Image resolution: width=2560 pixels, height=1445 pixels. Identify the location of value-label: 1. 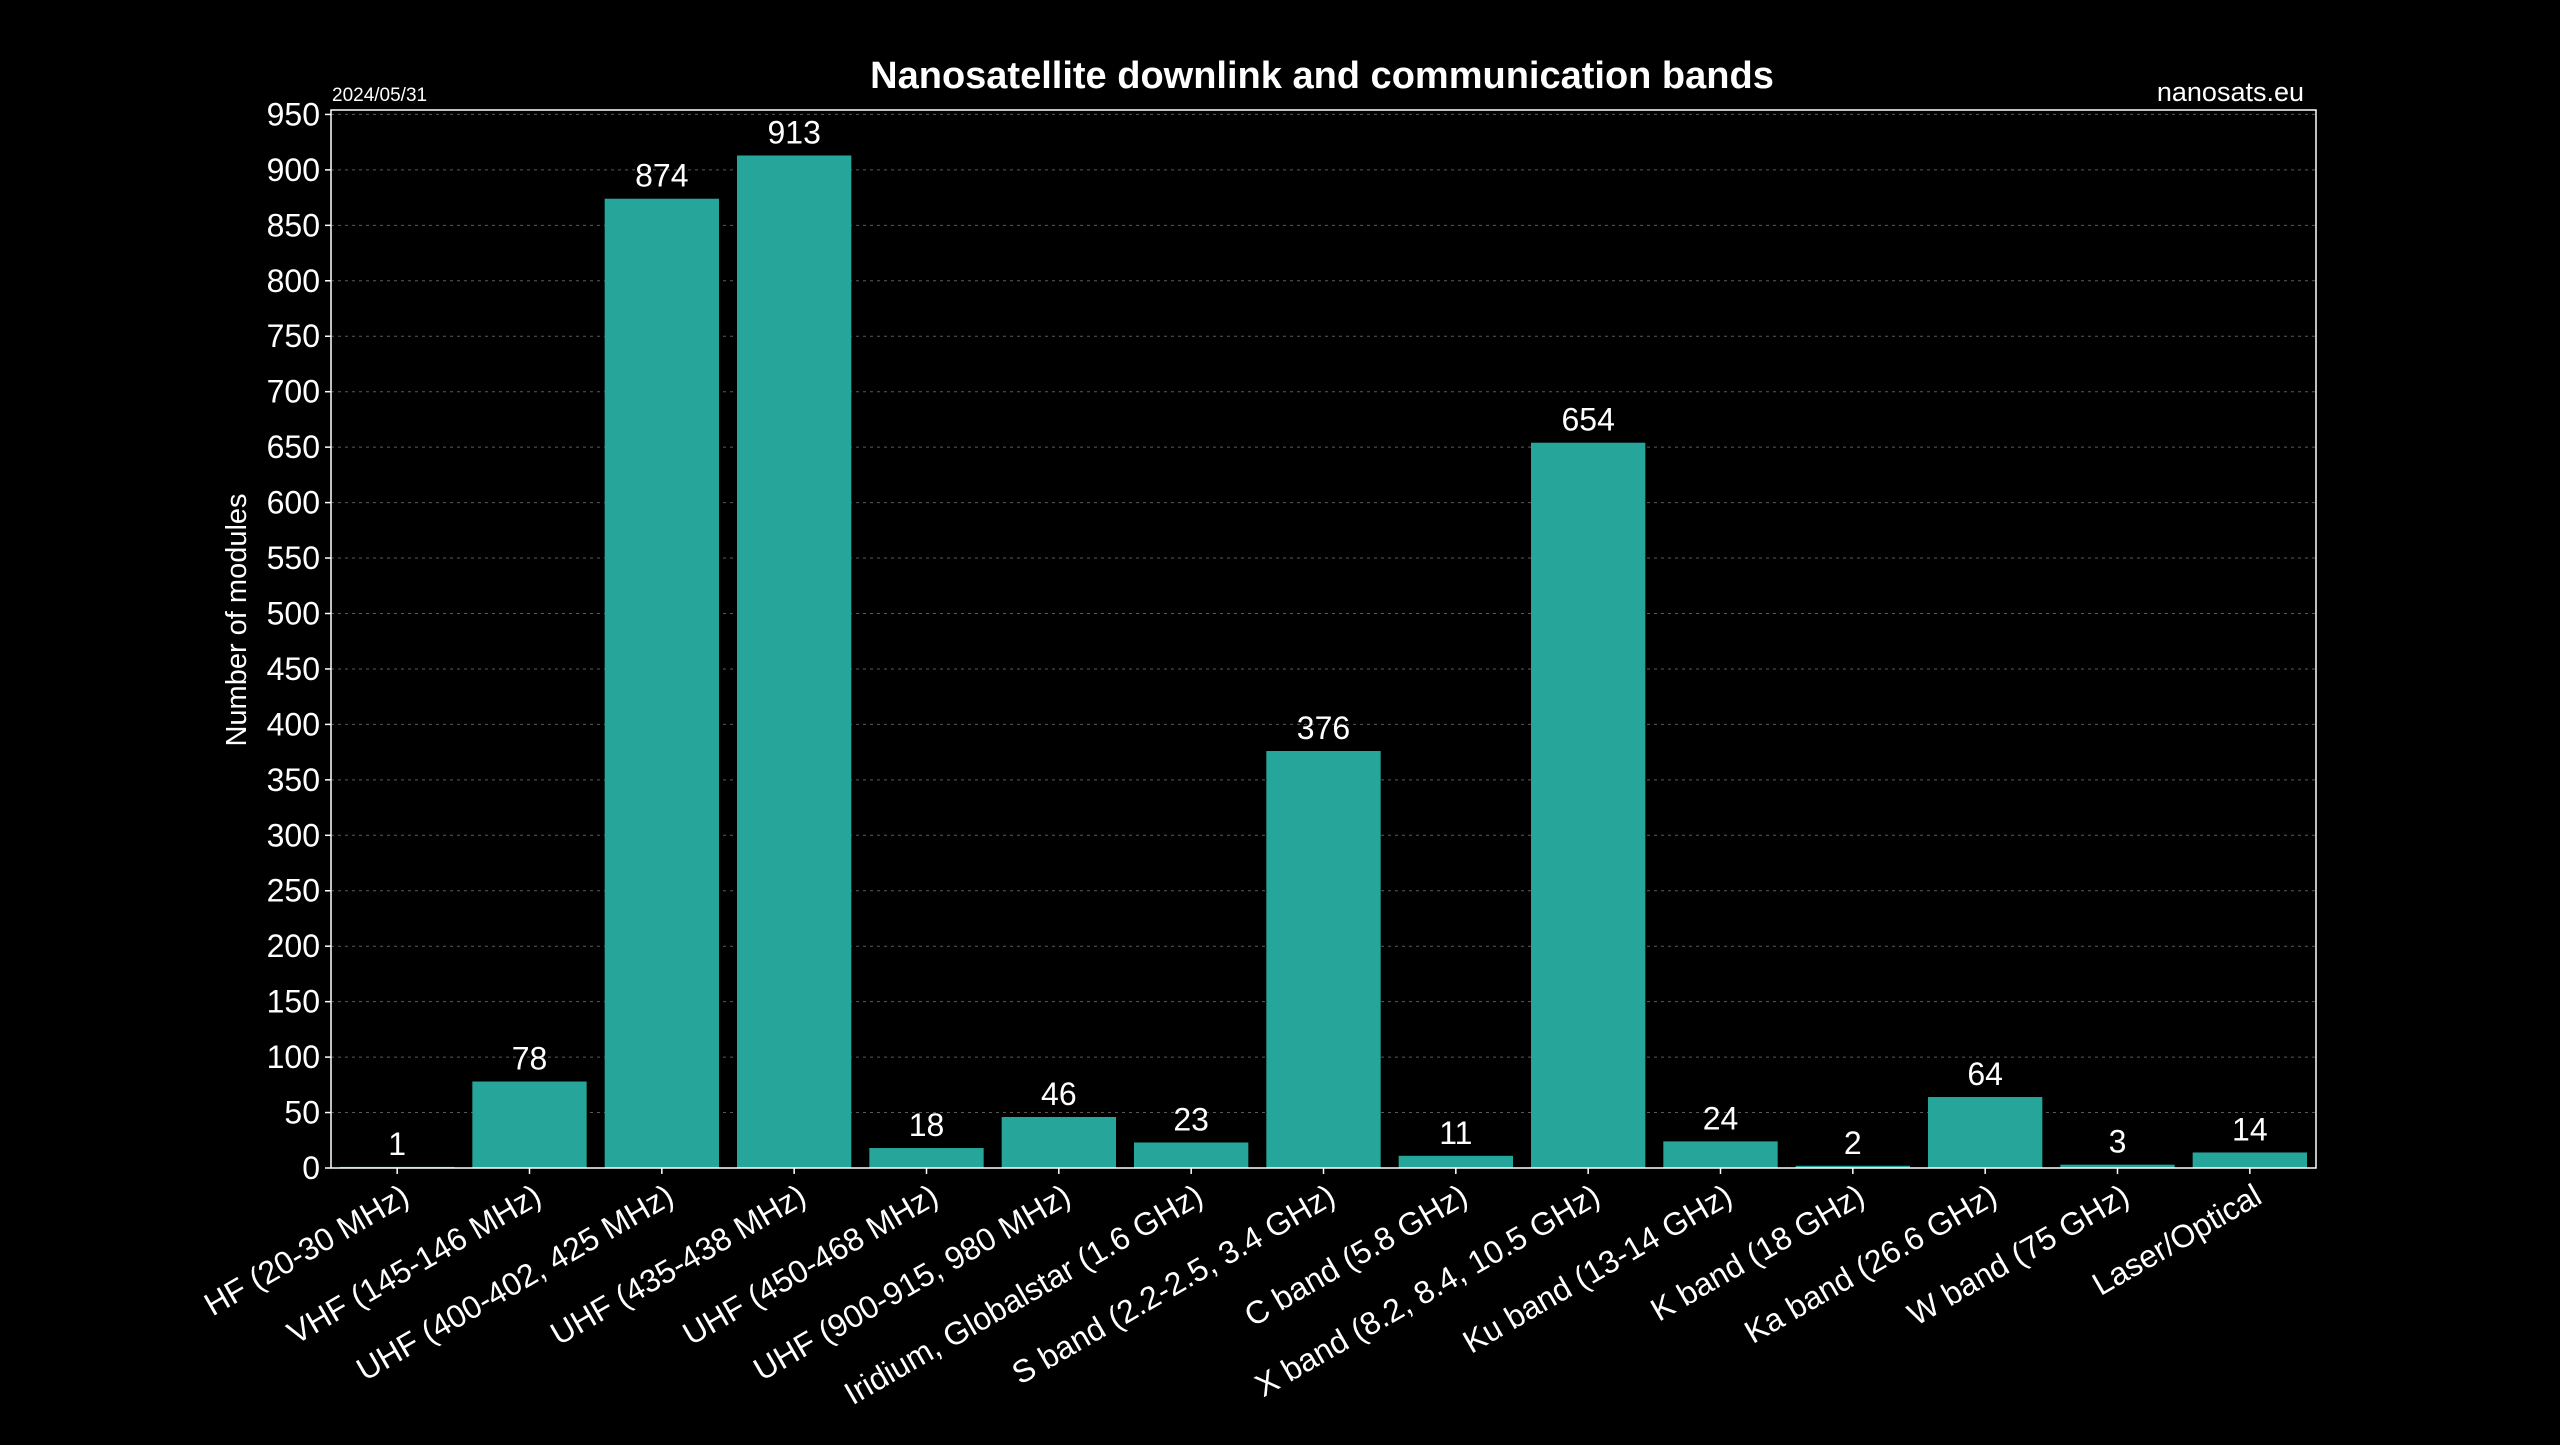
(397, 1144).